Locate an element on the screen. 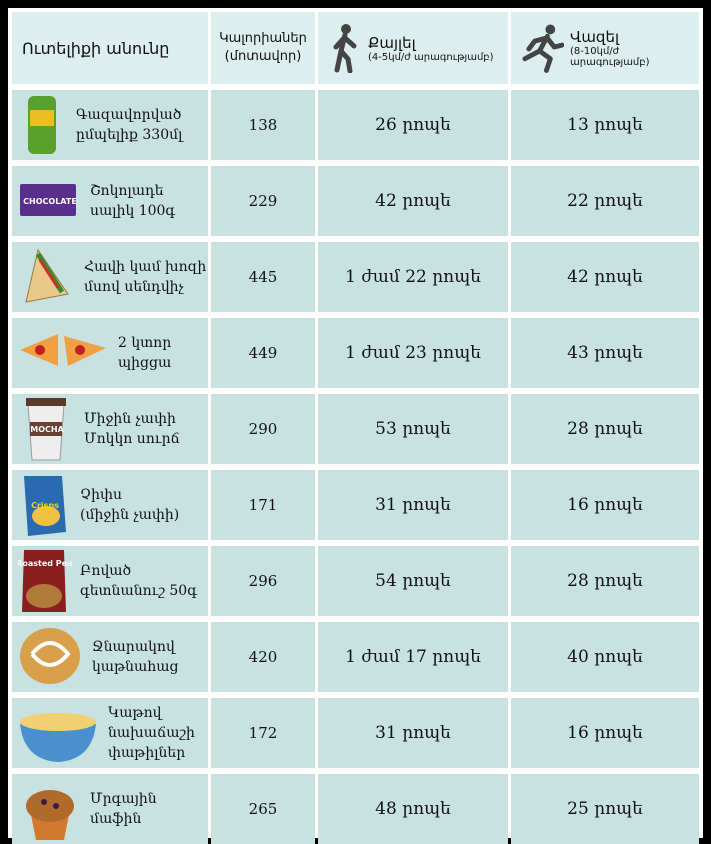  calories: 420 is located at coordinates (263, 657).